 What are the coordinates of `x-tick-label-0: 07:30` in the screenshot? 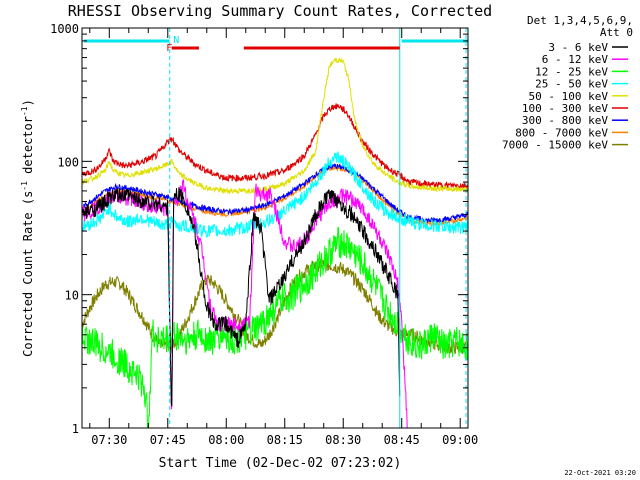 It's located at (109, 440).